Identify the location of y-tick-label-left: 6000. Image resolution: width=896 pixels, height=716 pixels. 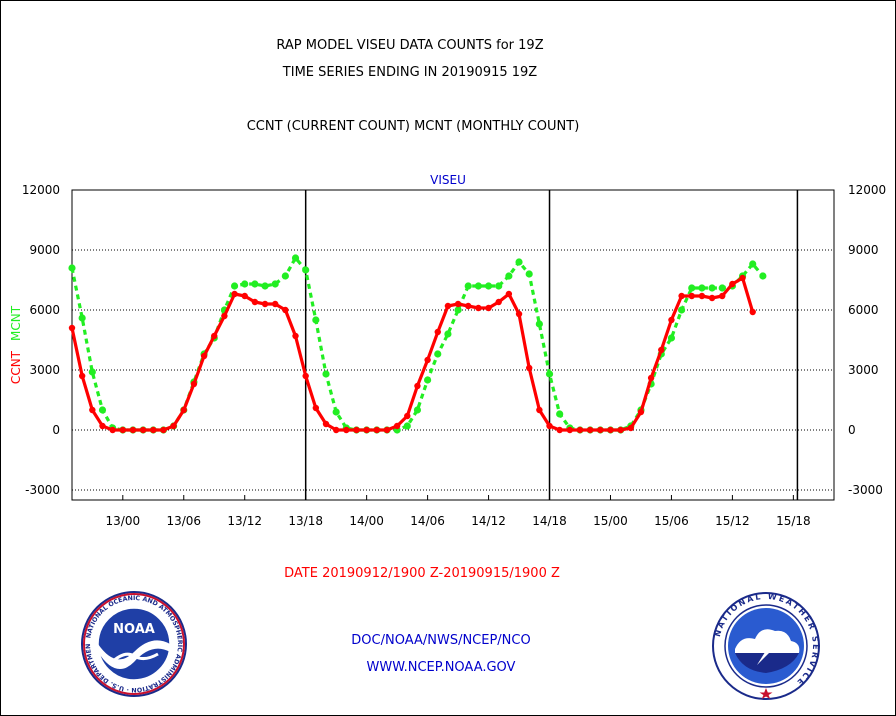
(44, 310).